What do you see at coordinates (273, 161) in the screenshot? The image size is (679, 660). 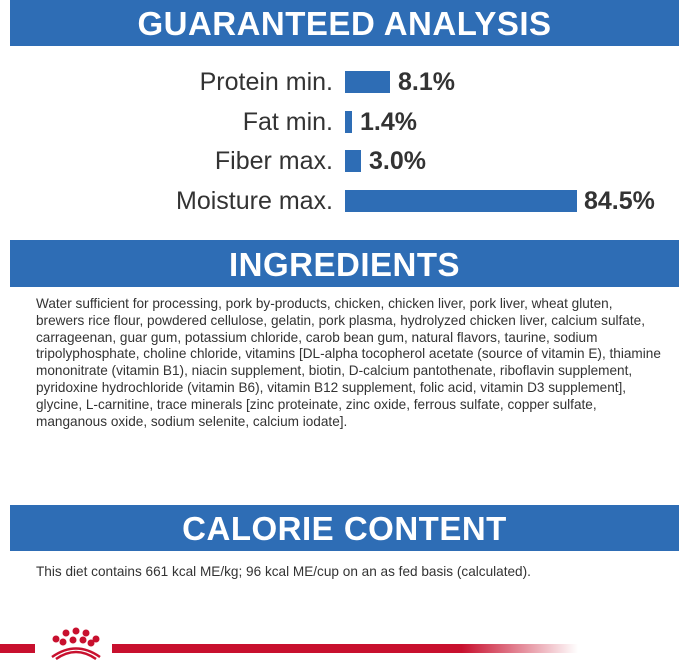 I see `analysis-label: Fiber max.` at bounding box center [273, 161].